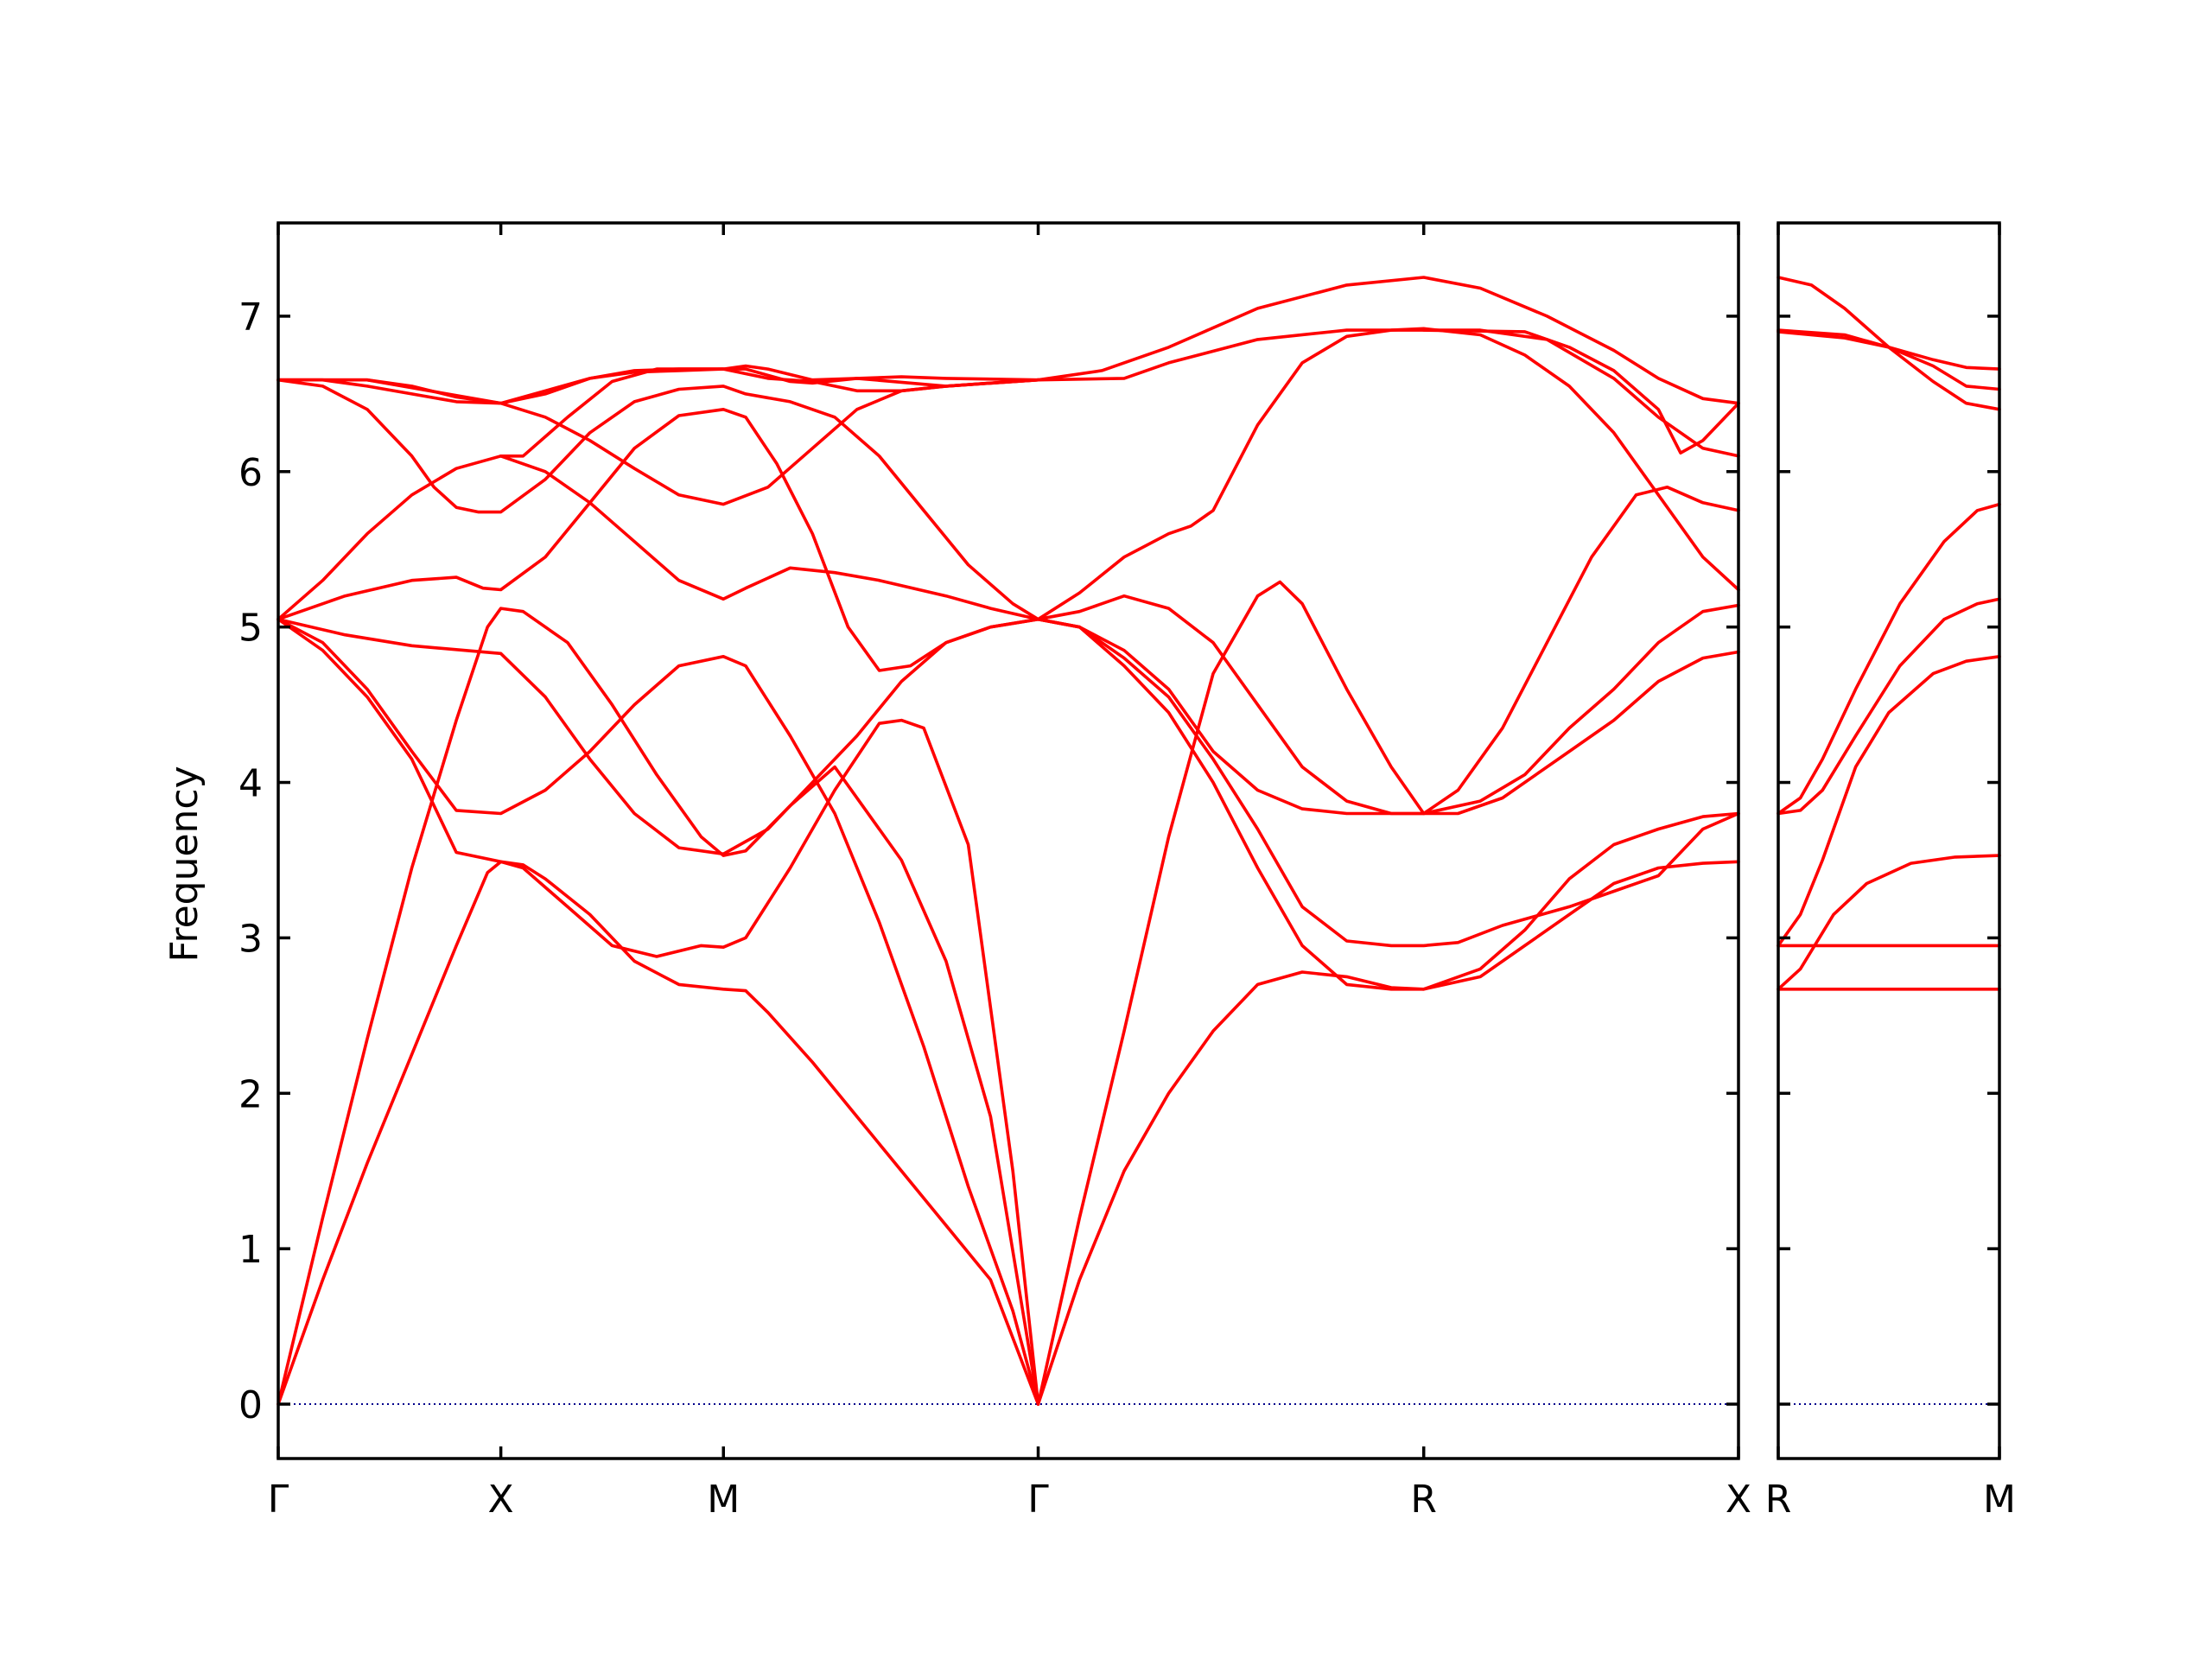 The width and height of the screenshot is (2212, 1659). I want to click on y-tick-label: 3, so click(250, 939).